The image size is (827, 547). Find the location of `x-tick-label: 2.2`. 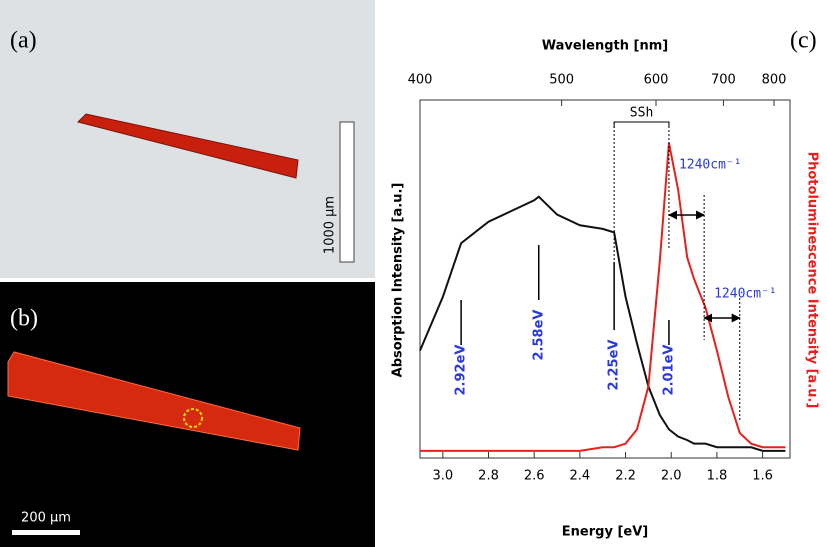

x-tick-label: 2.2 is located at coordinates (625, 476).